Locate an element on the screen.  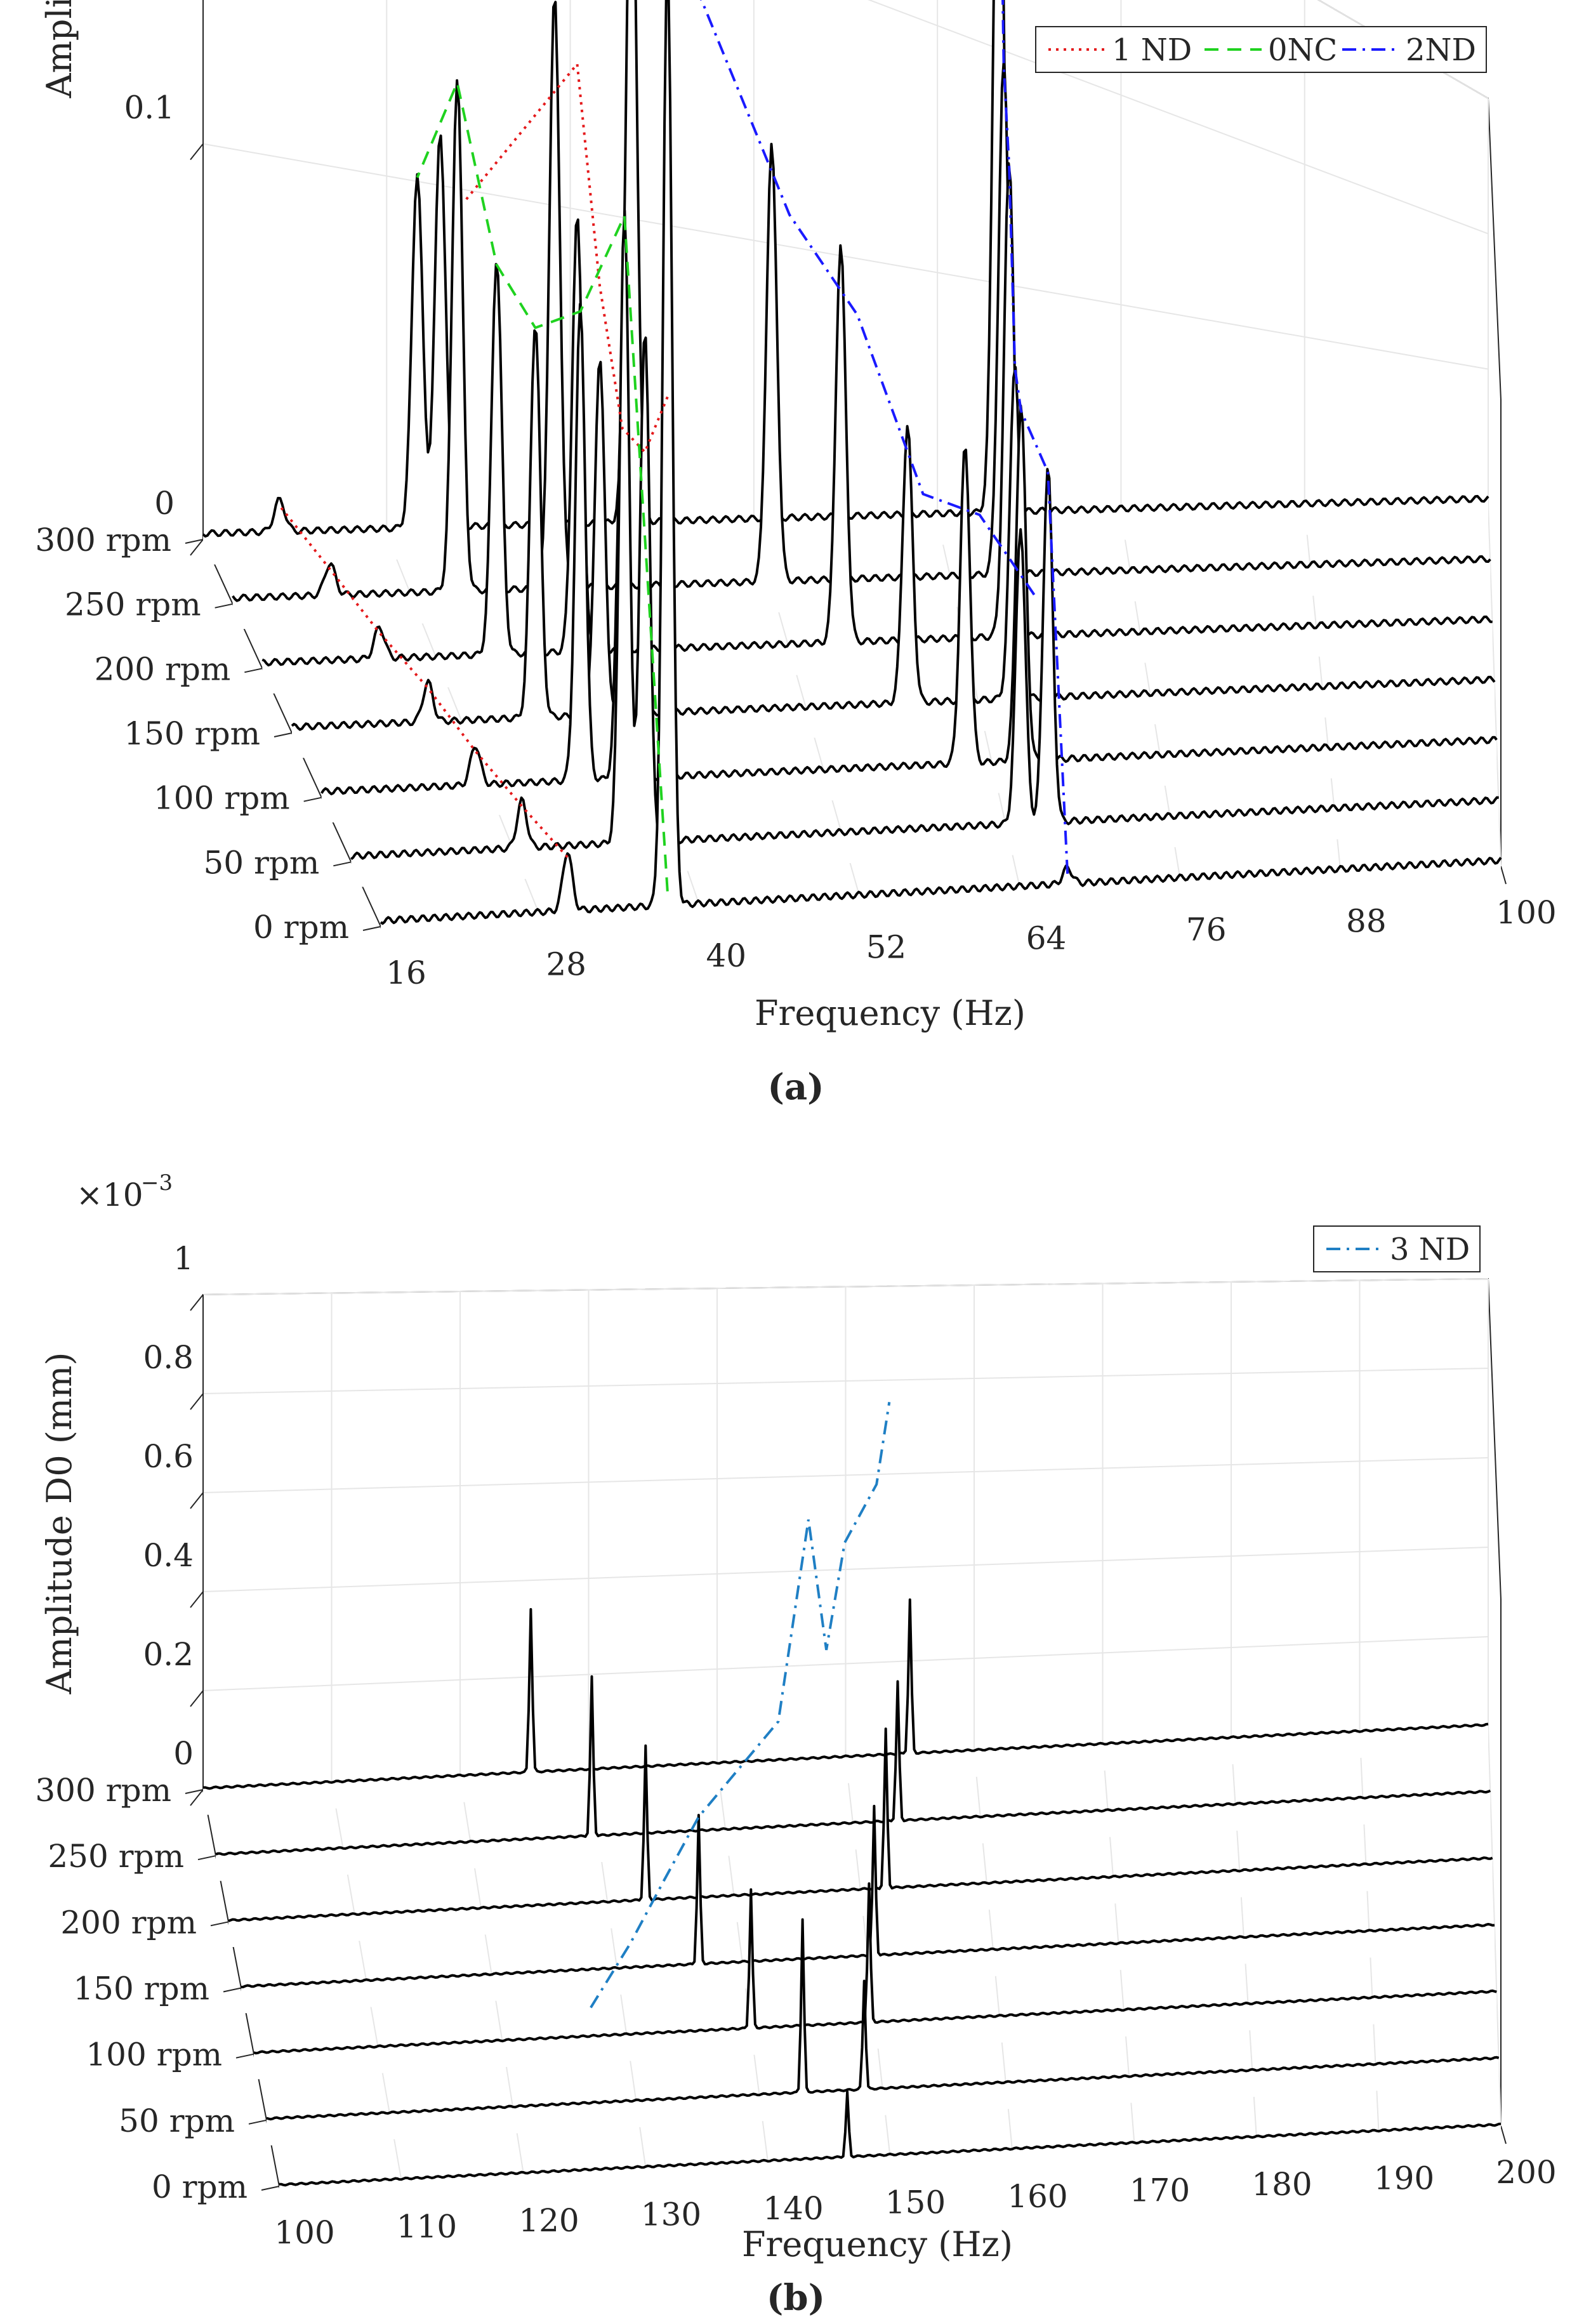
panel-b-caption: (b) is located at coordinates (796, 2298).